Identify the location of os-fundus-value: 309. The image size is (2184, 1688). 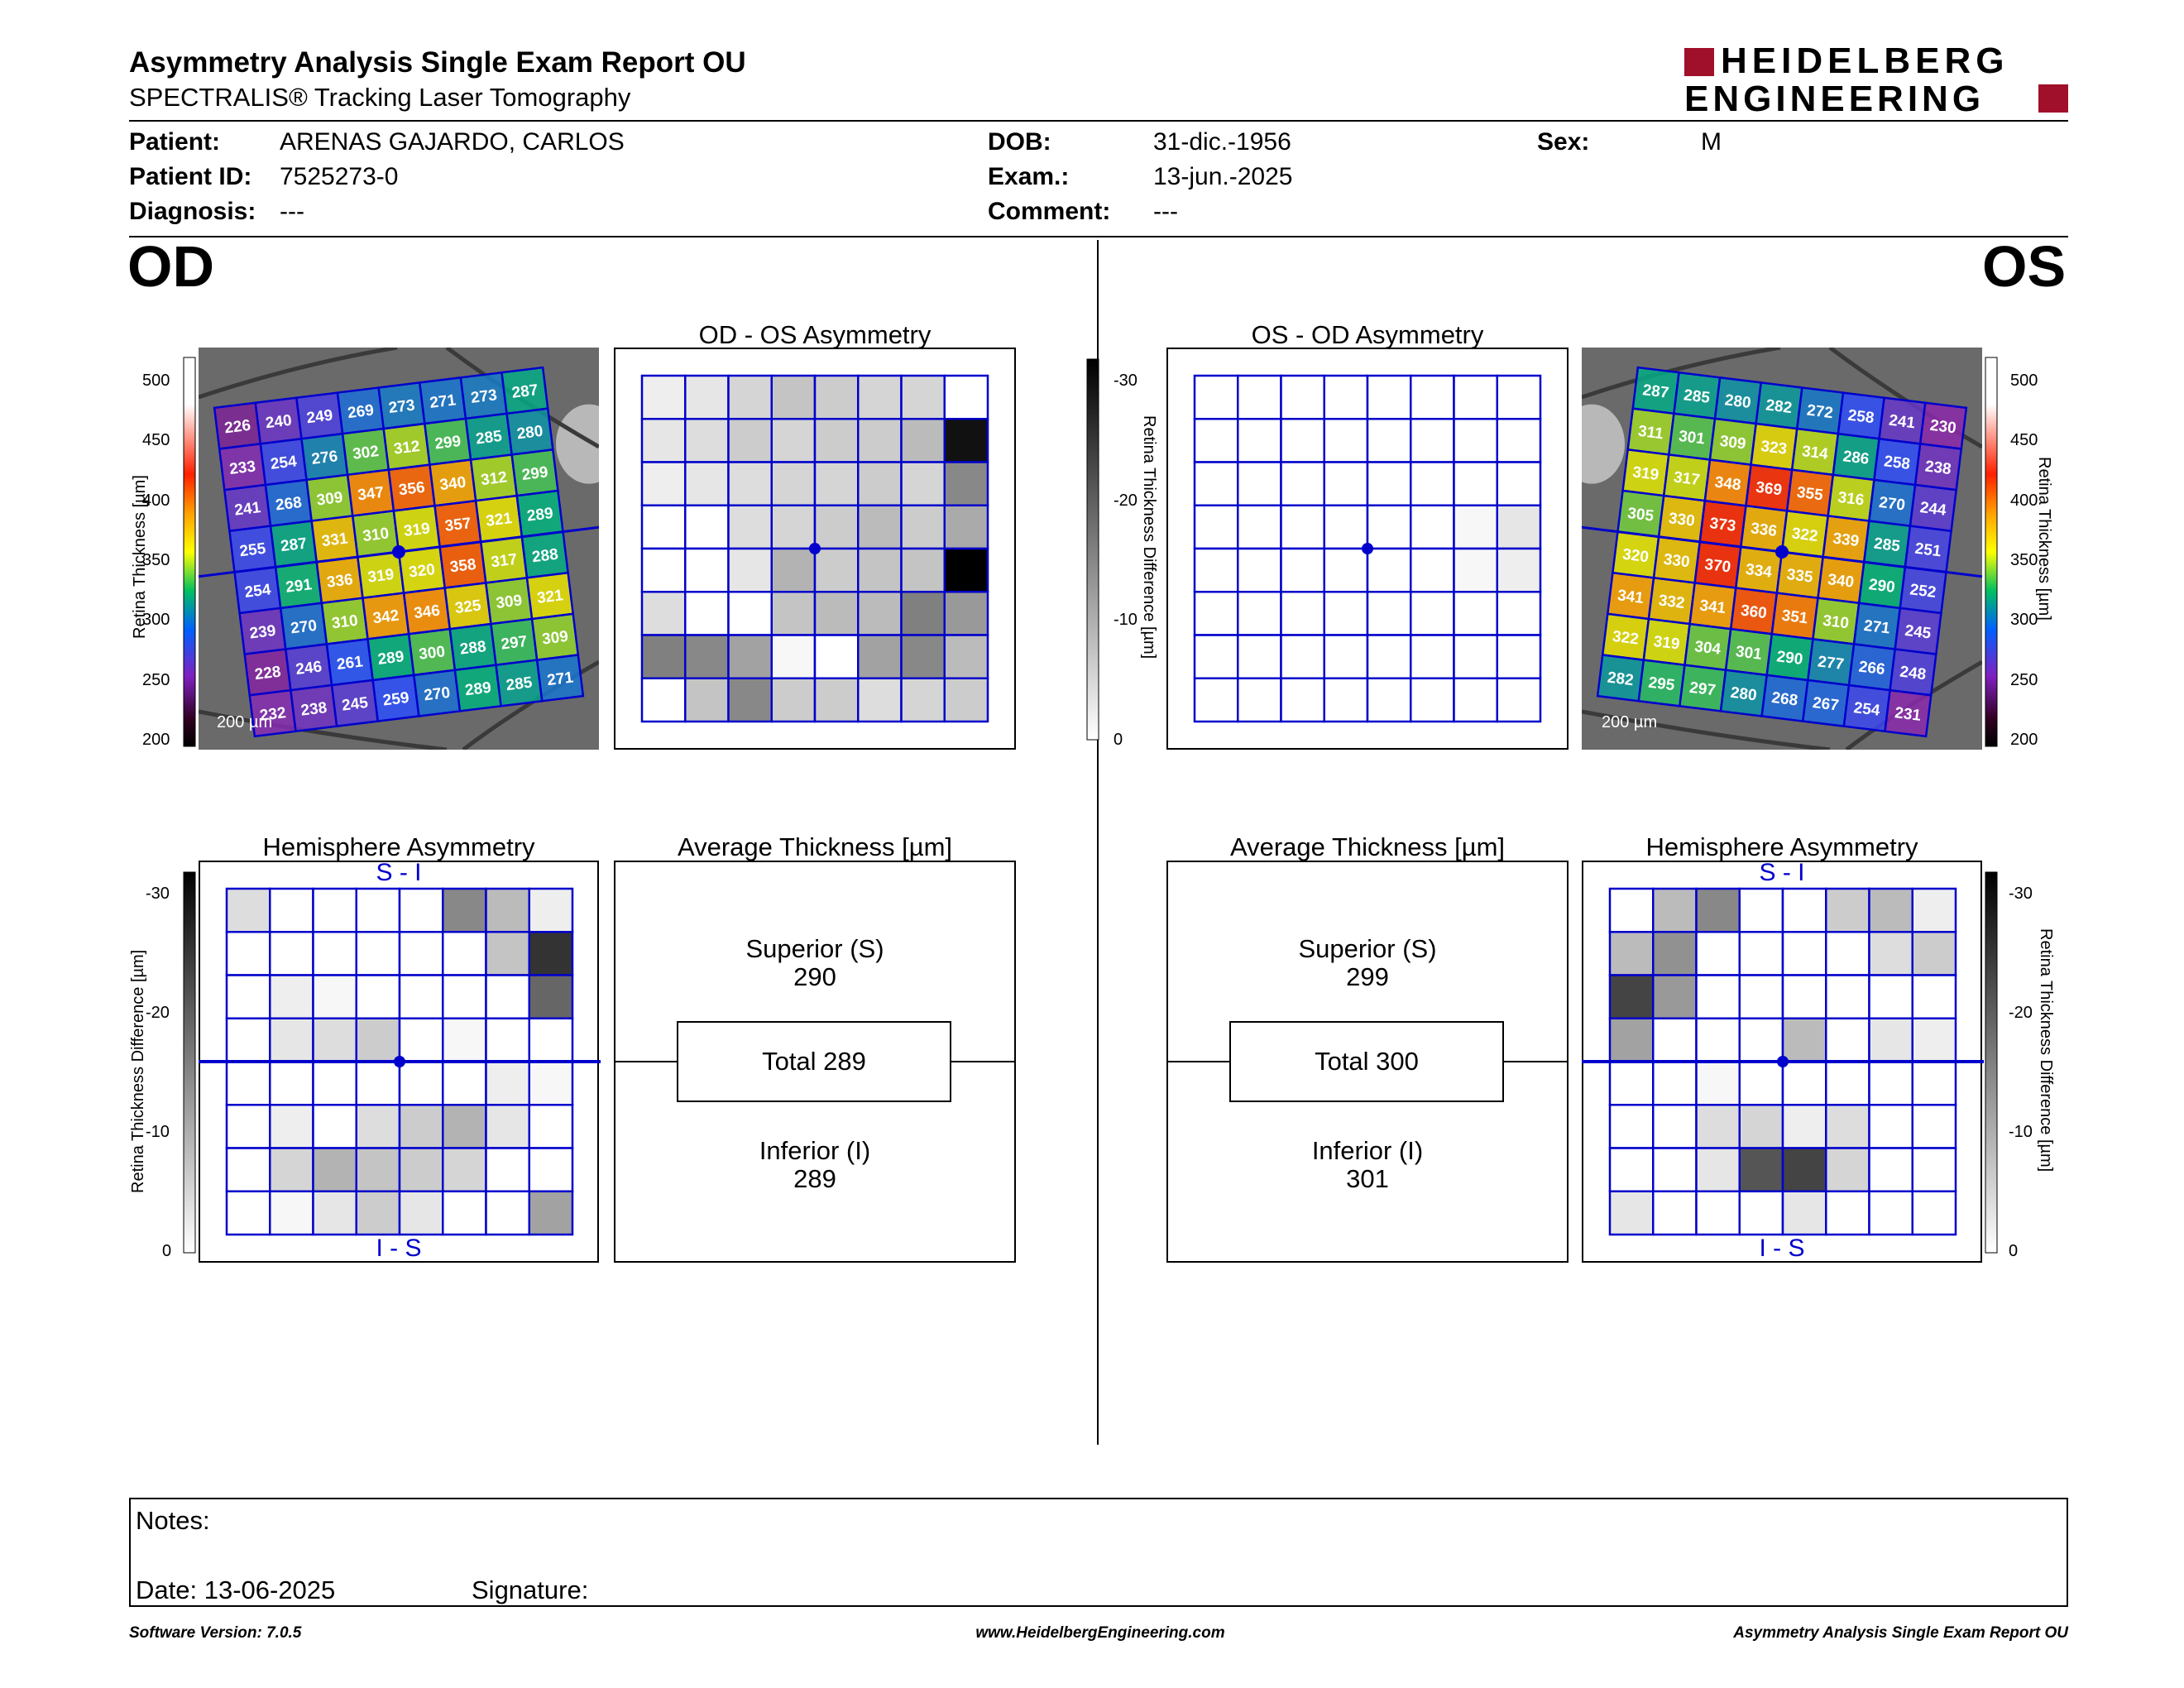
(1733, 443).